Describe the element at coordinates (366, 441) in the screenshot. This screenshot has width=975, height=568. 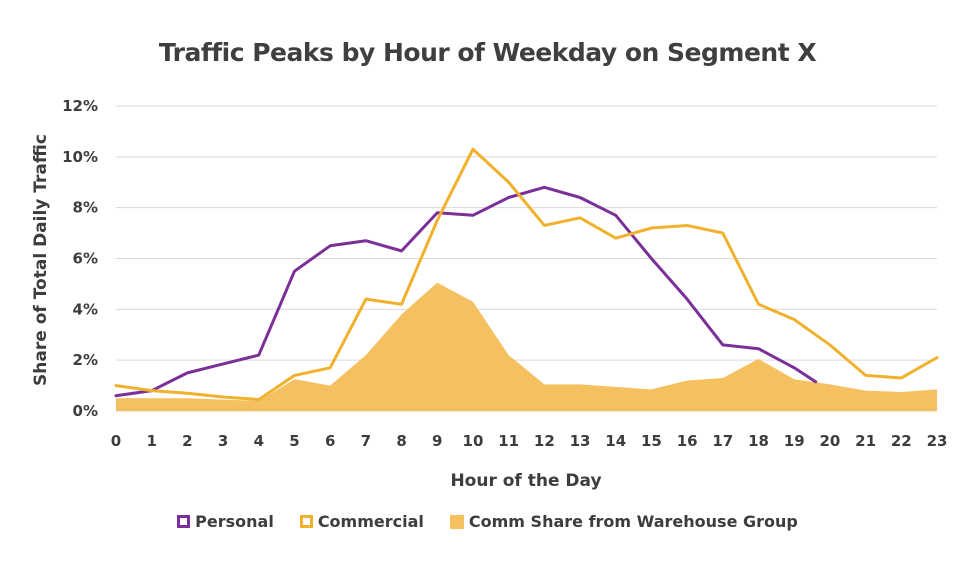
I see `x-tick-label: 7` at that location.